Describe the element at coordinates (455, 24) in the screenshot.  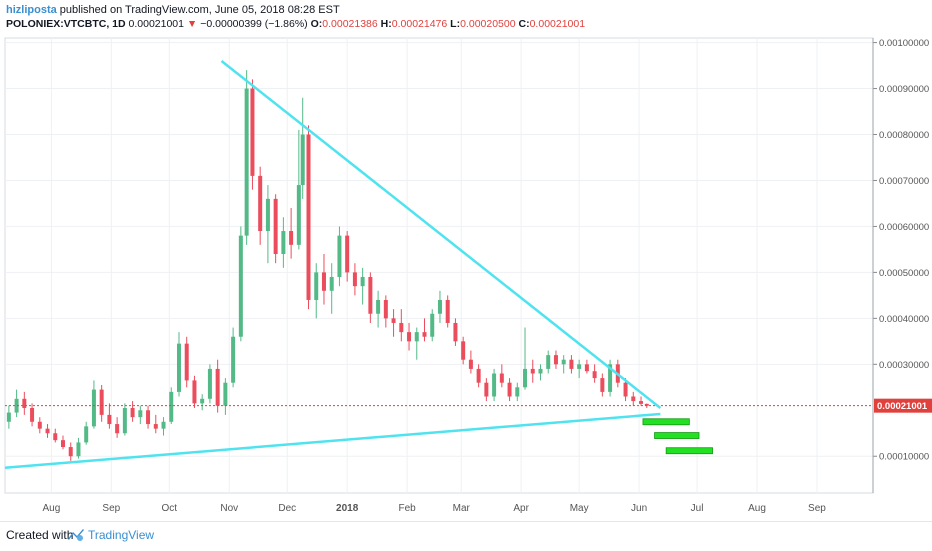
I see `low-label: L:` at that location.